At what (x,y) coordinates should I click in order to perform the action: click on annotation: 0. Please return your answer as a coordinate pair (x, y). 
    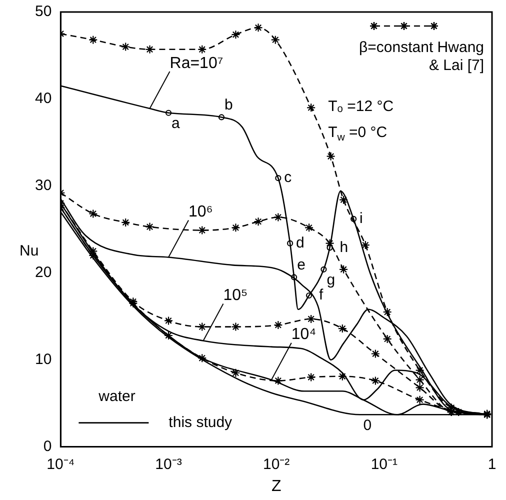
    Looking at the image, I should click on (367, 425).